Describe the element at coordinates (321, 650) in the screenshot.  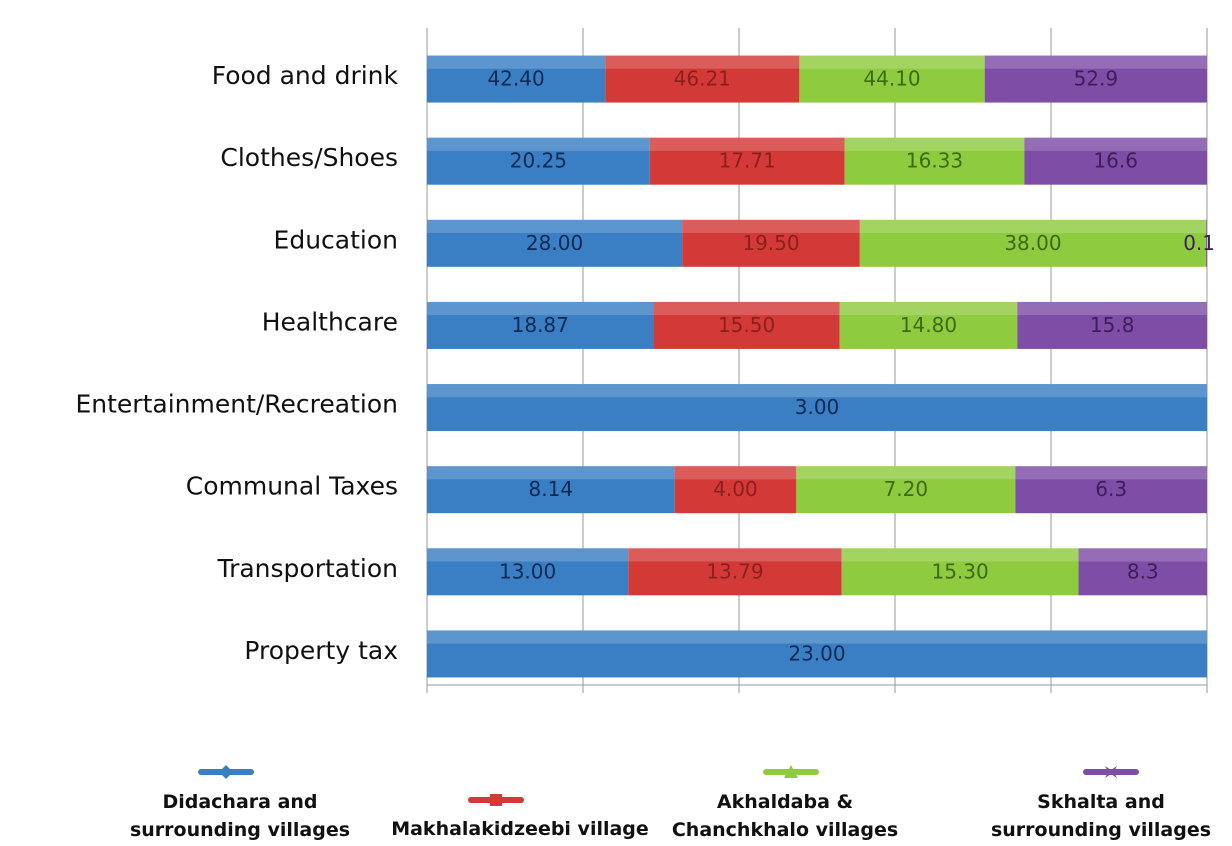
I see `category-label-property-tax: Property tax` at that location.